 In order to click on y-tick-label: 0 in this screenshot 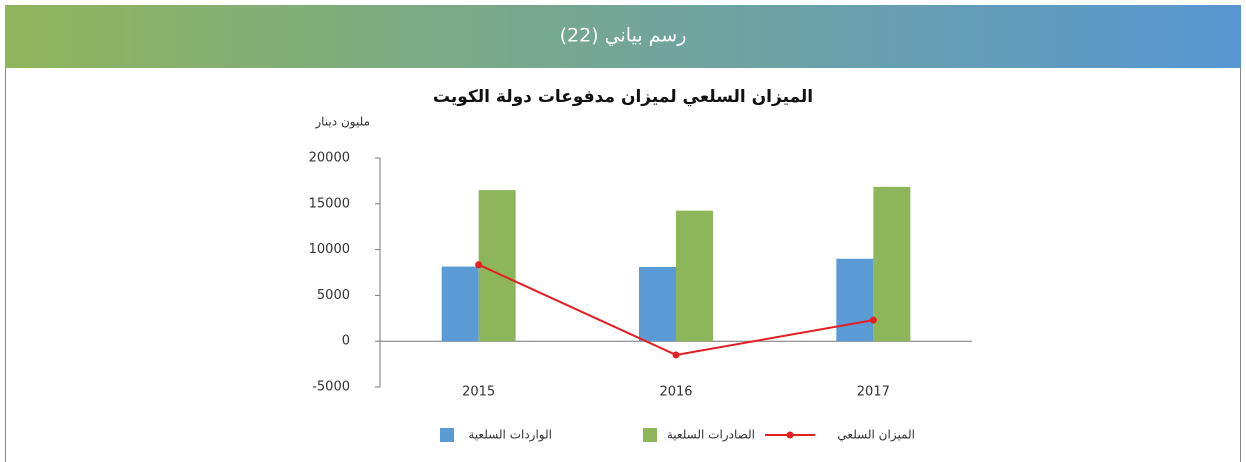, I will do `click(346, 341)`.